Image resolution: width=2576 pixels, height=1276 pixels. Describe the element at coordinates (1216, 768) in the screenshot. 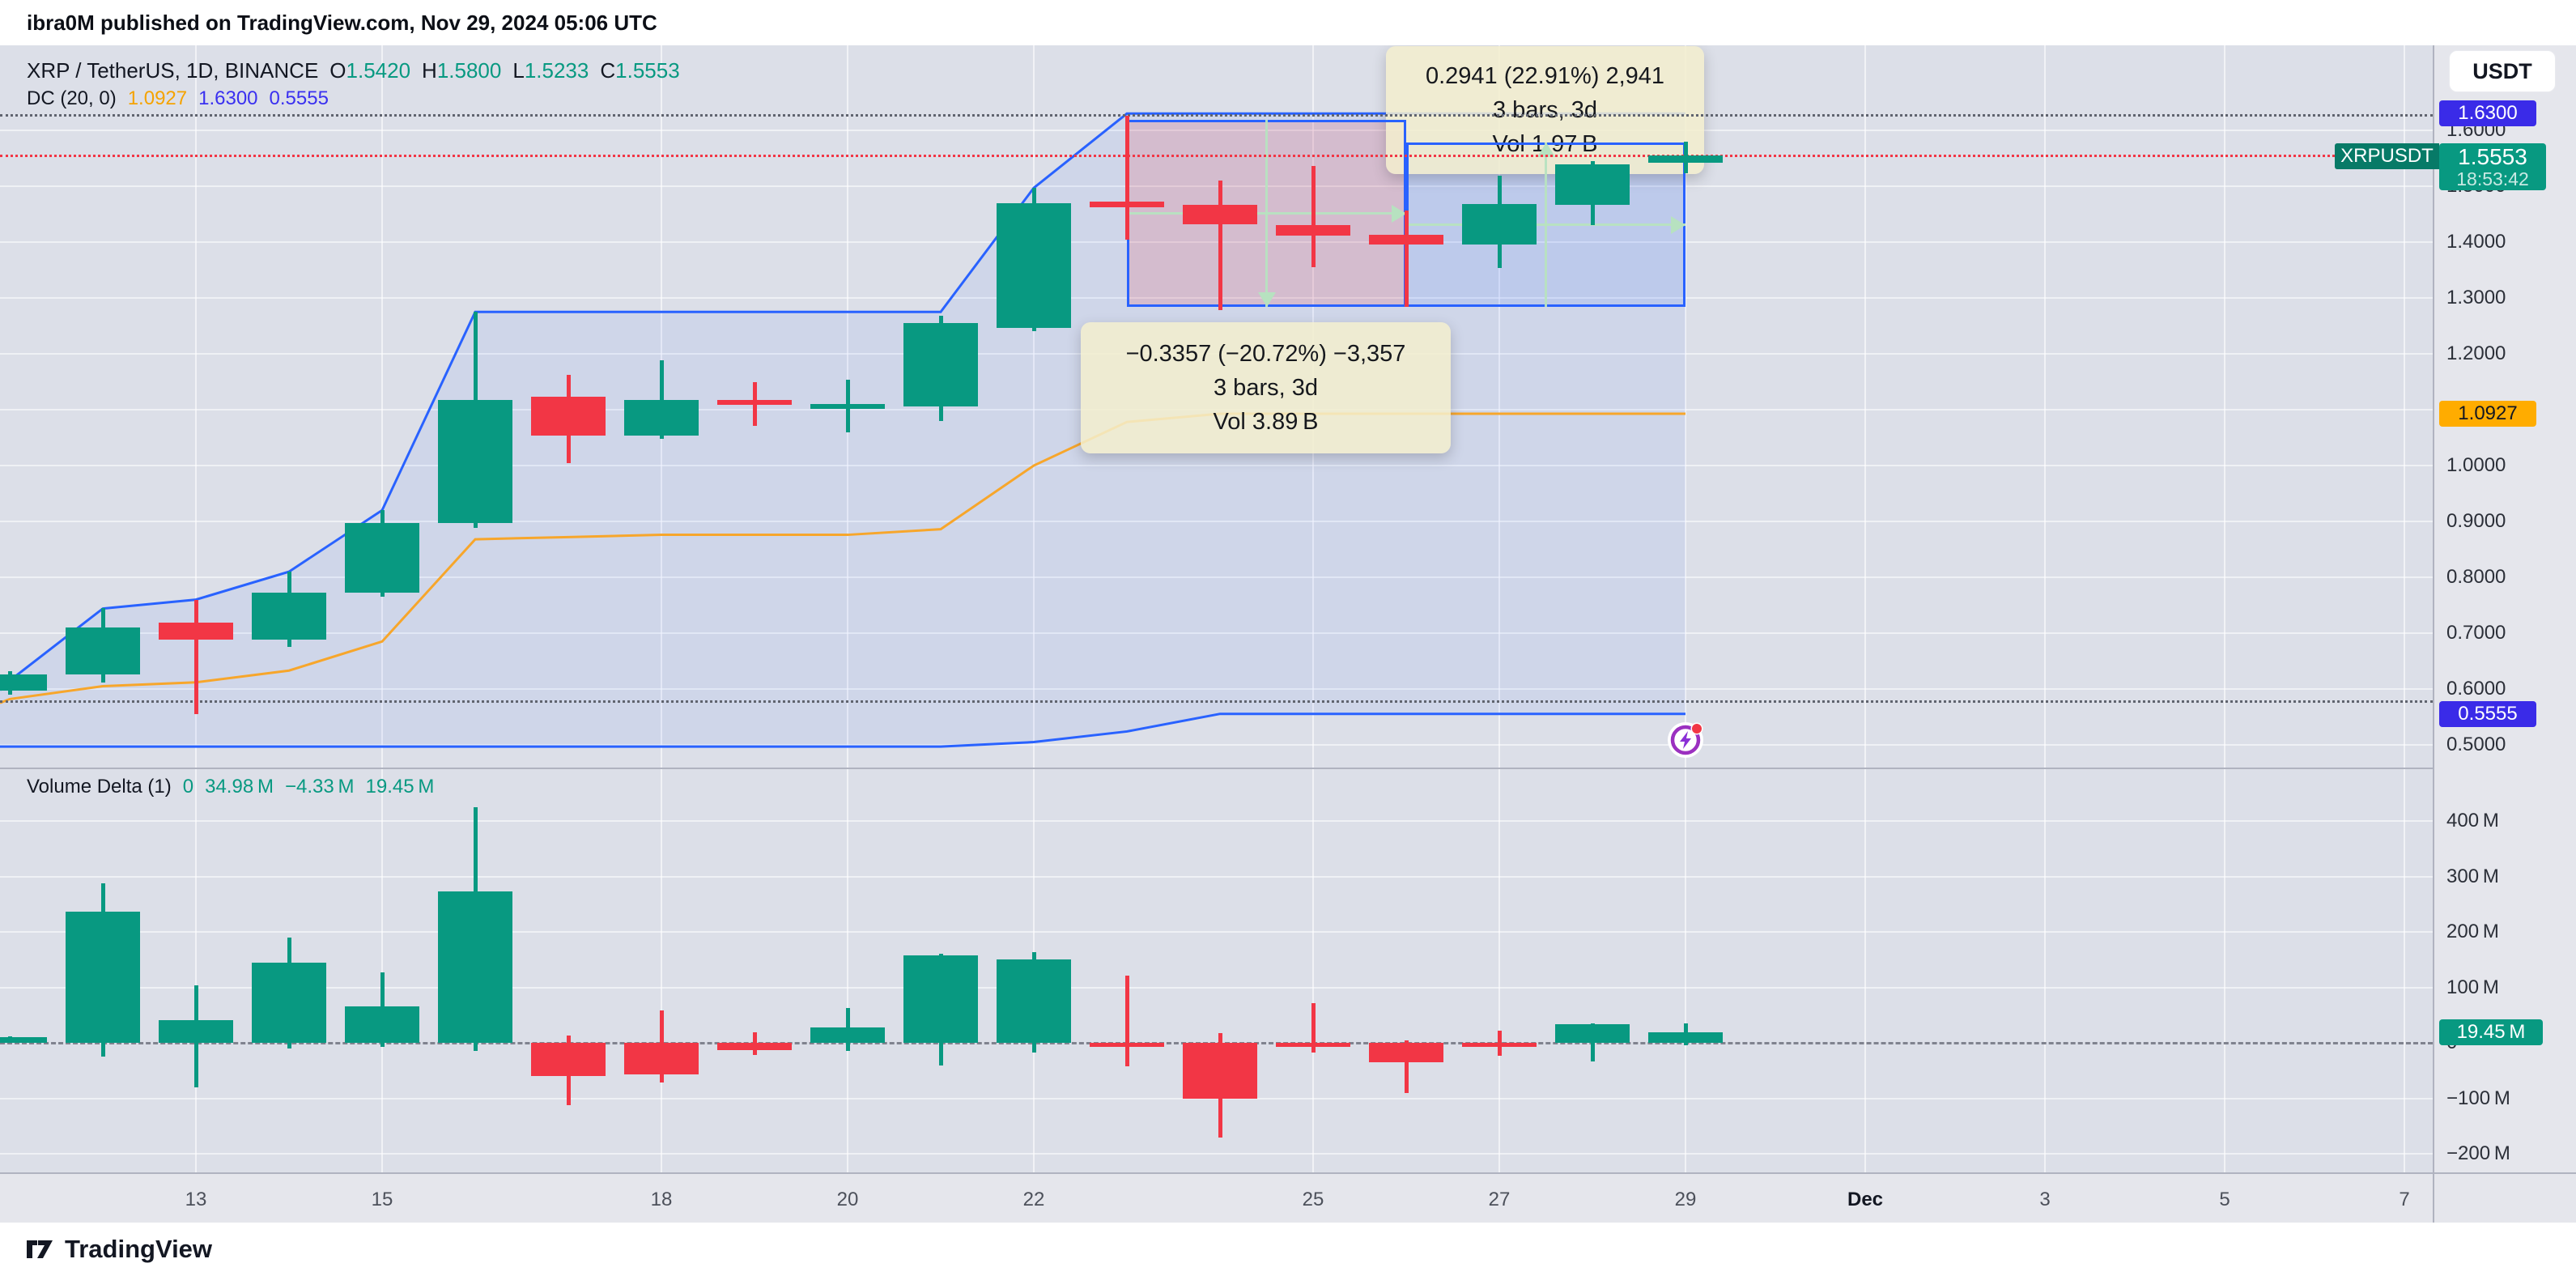

I see `pane-separator` at that location.